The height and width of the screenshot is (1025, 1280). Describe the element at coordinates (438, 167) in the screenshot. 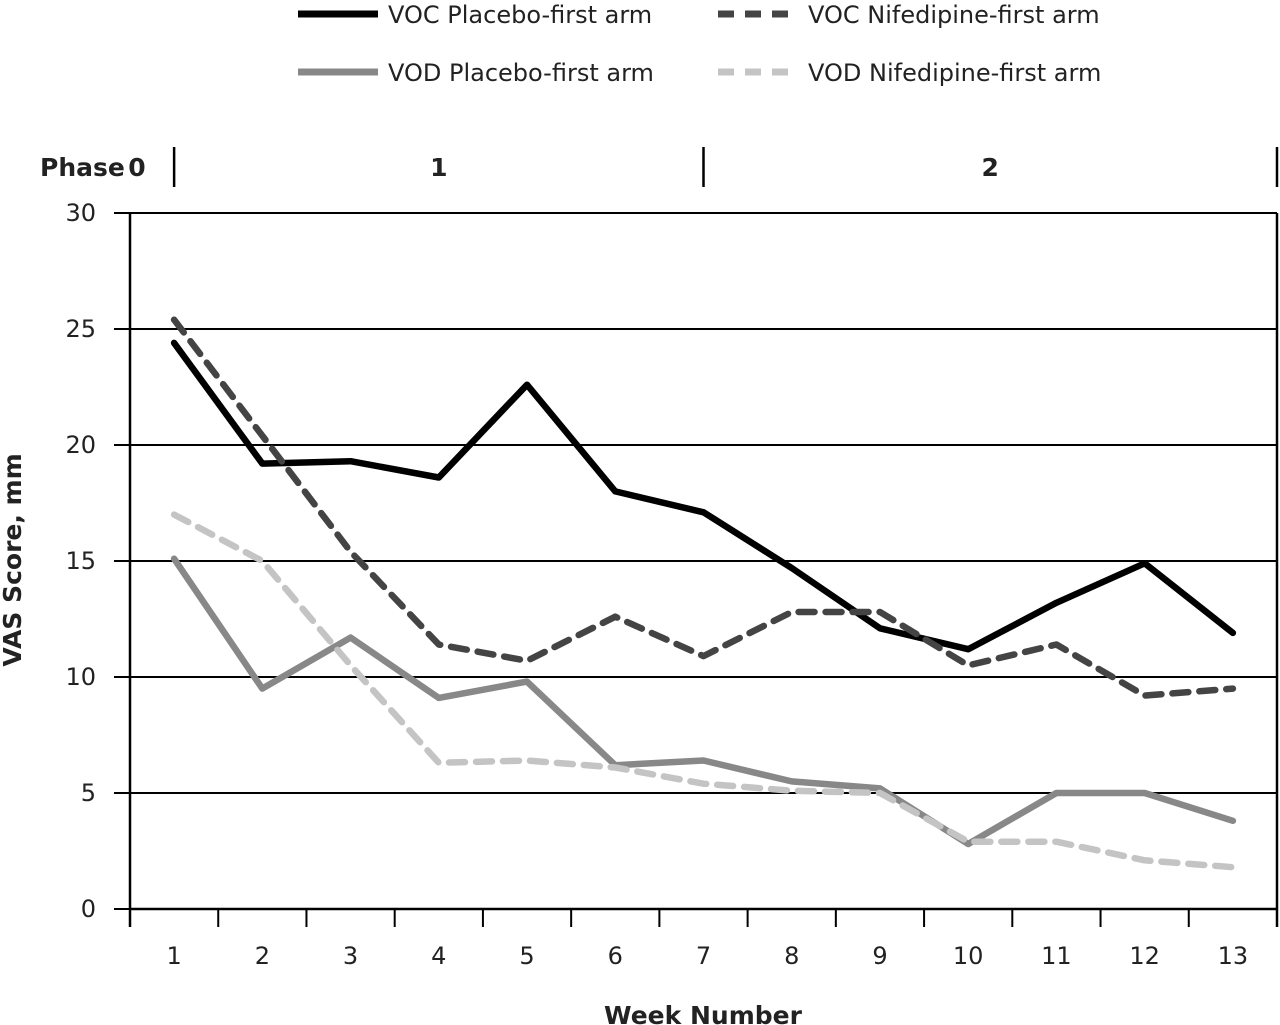

I see `phase-label-1: 1` at that location.